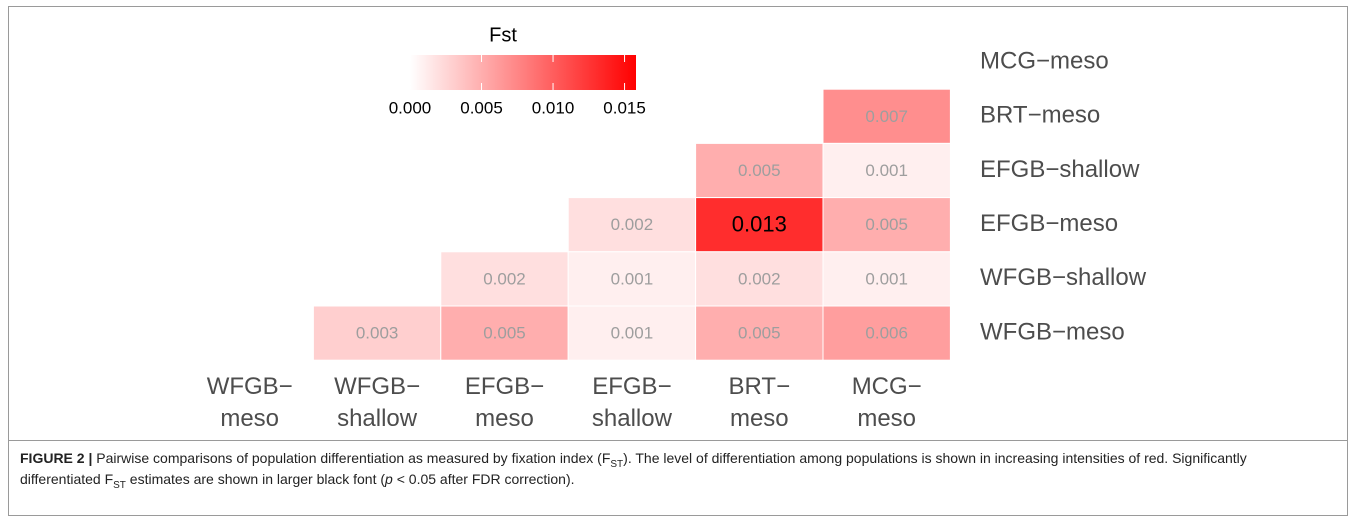  I want to click on cell-value-label: 0.006, so click(886, 333).